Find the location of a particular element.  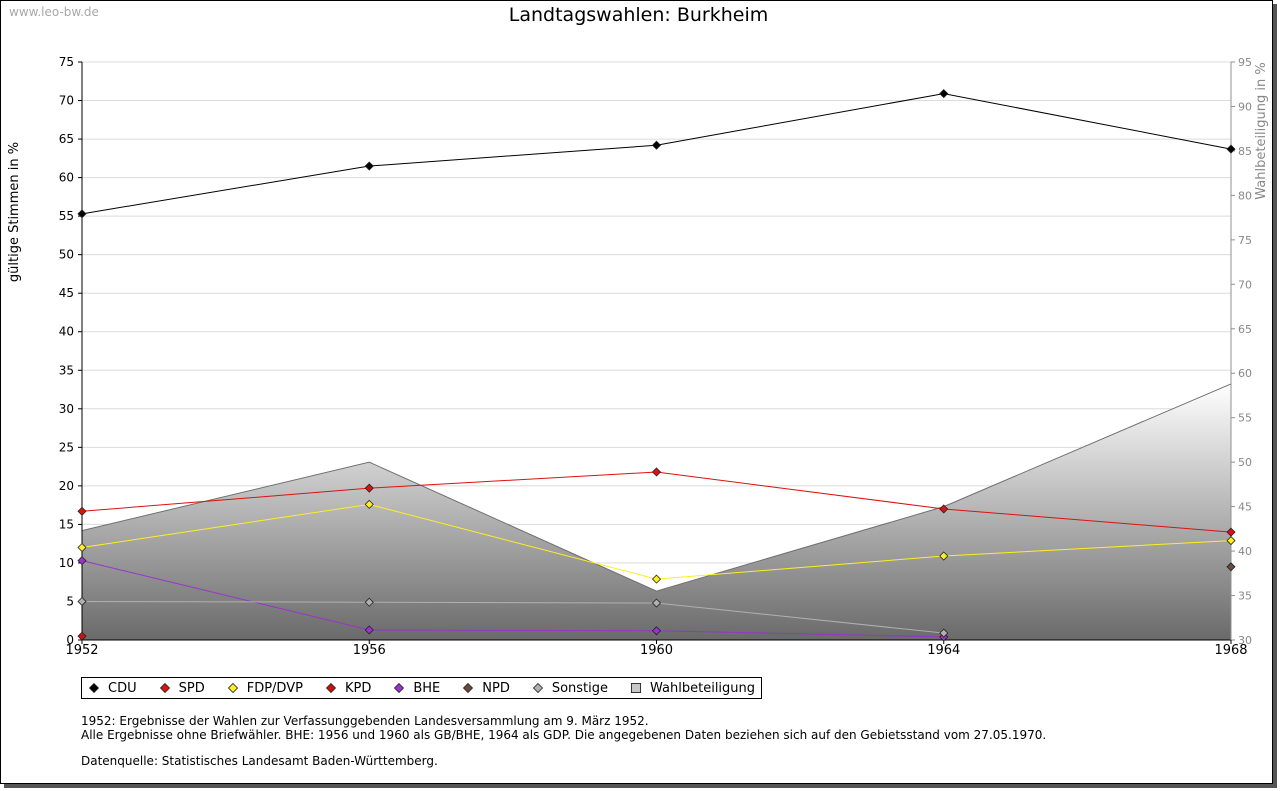

legend-item-bhe: BHE is located at coordinates (416, 688).